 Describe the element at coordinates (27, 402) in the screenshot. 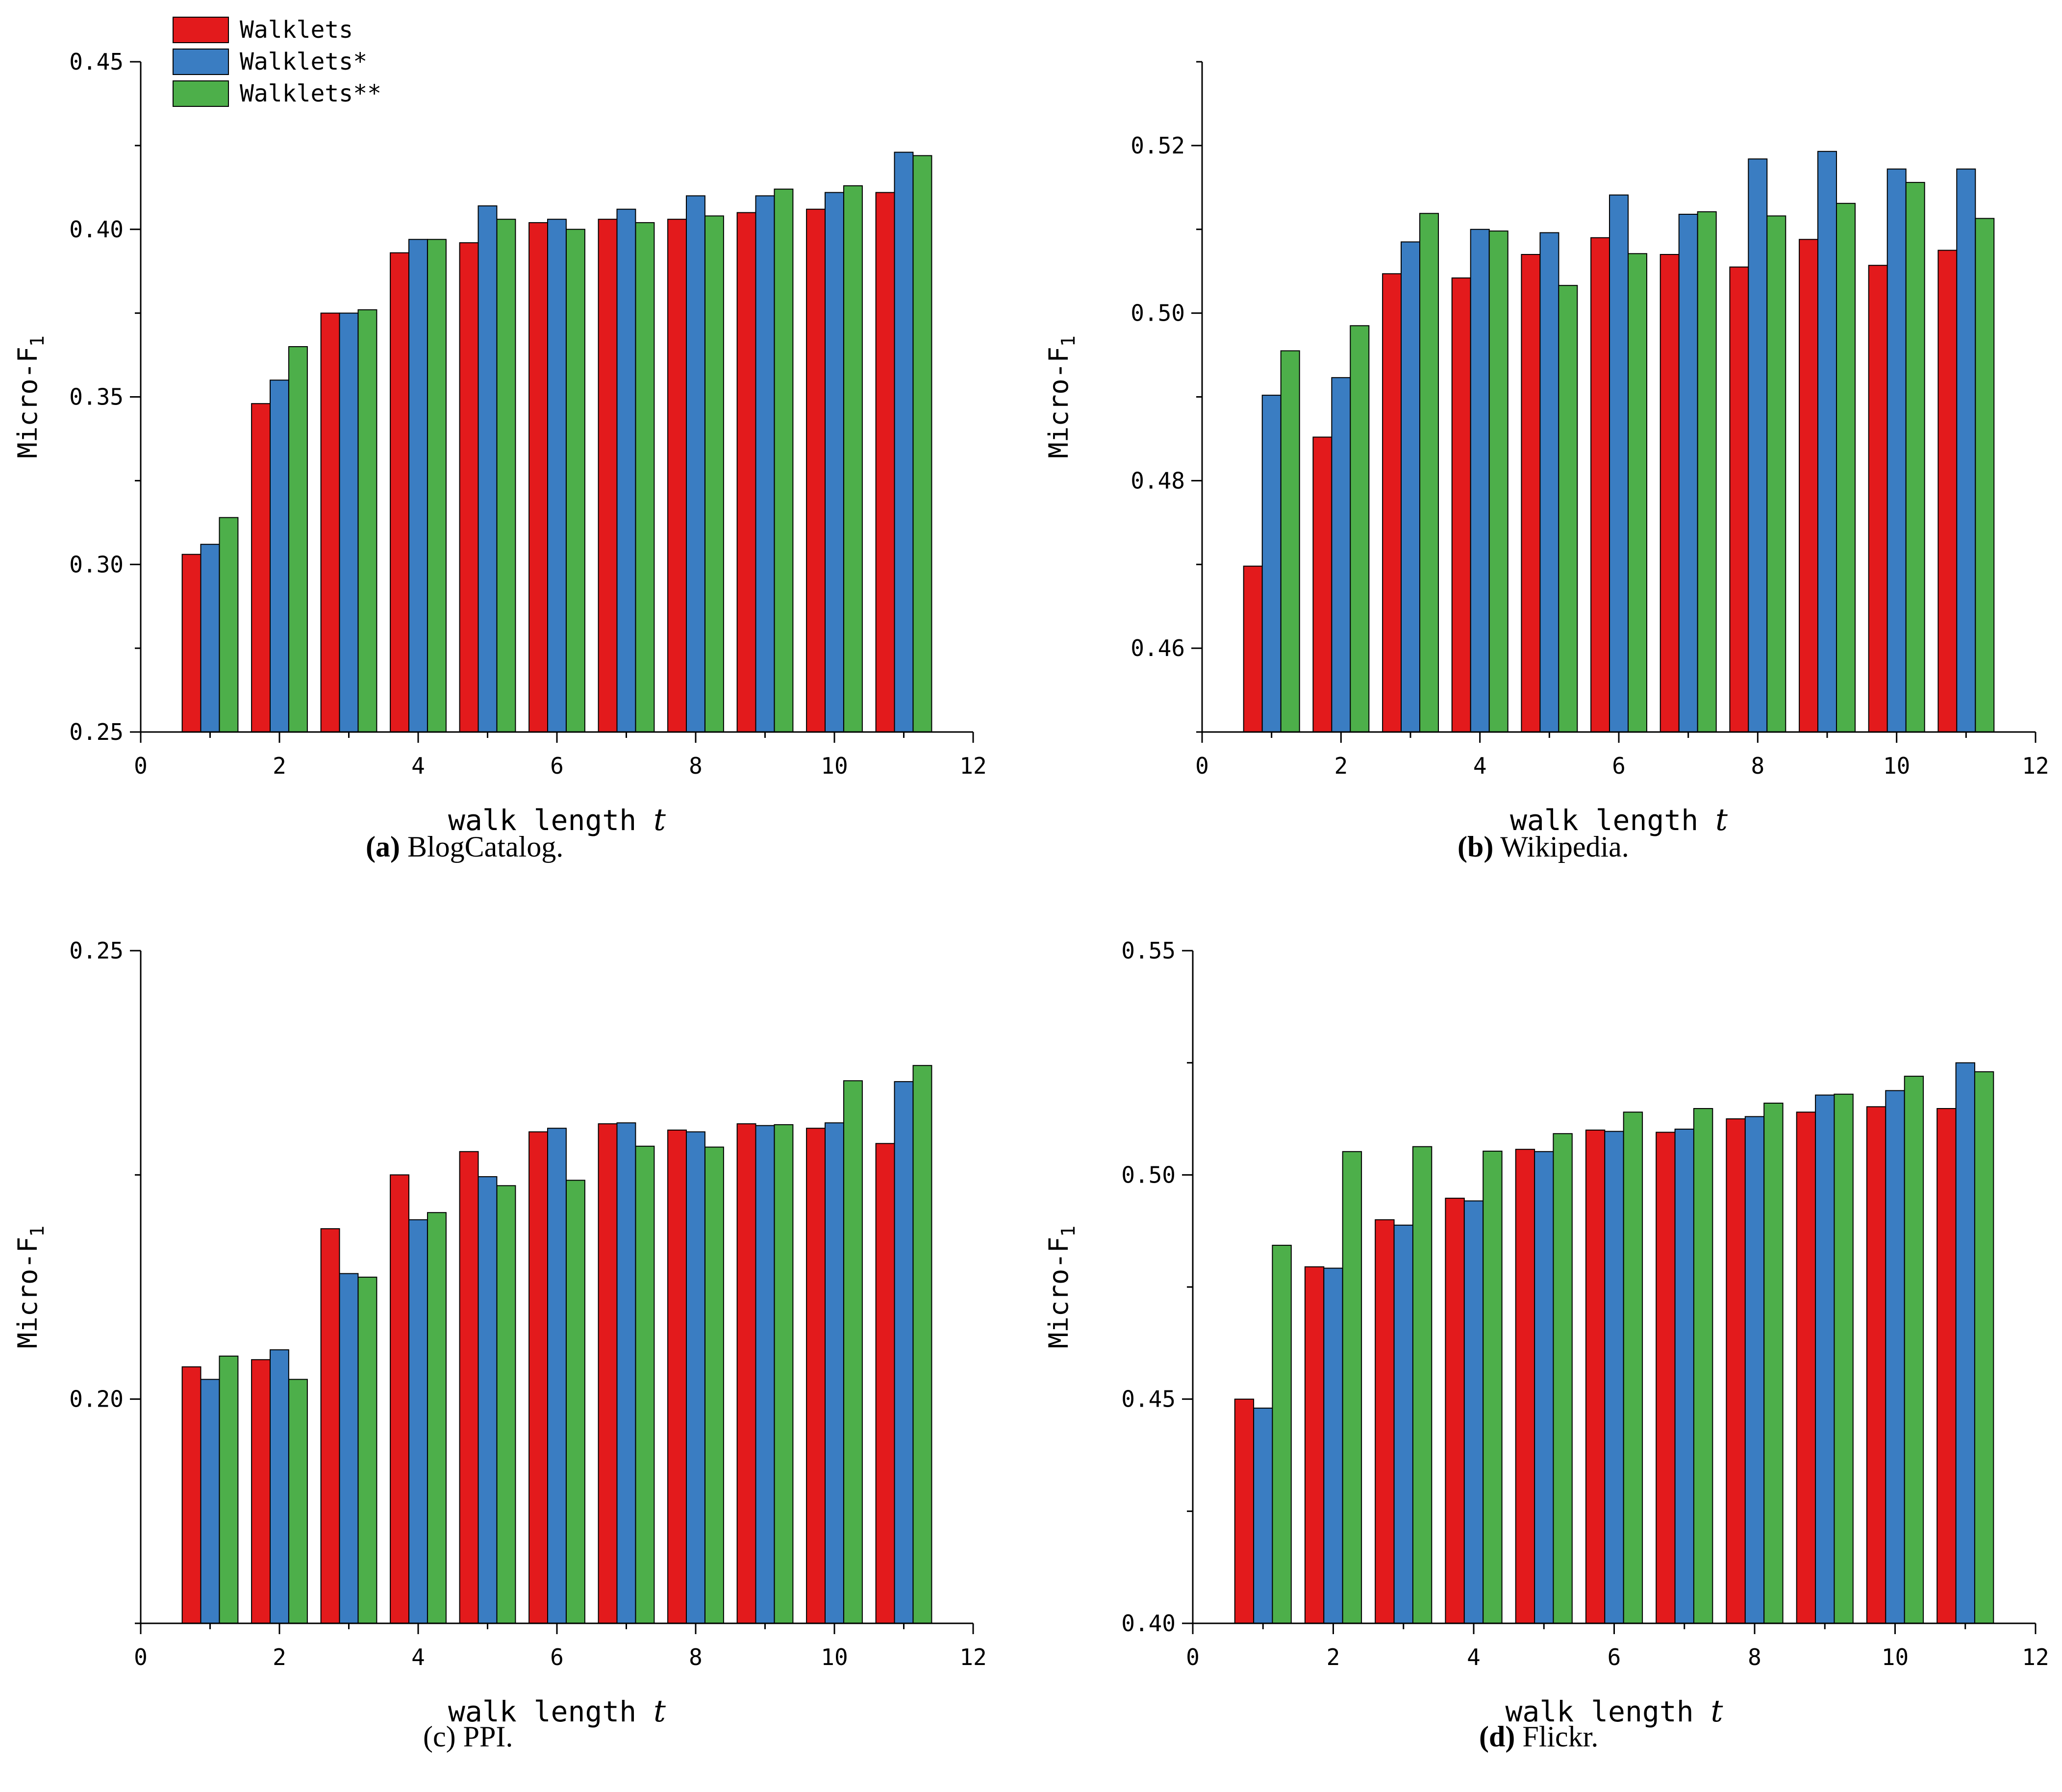

I see `y-axis-title-text: Micro-F` at that location.